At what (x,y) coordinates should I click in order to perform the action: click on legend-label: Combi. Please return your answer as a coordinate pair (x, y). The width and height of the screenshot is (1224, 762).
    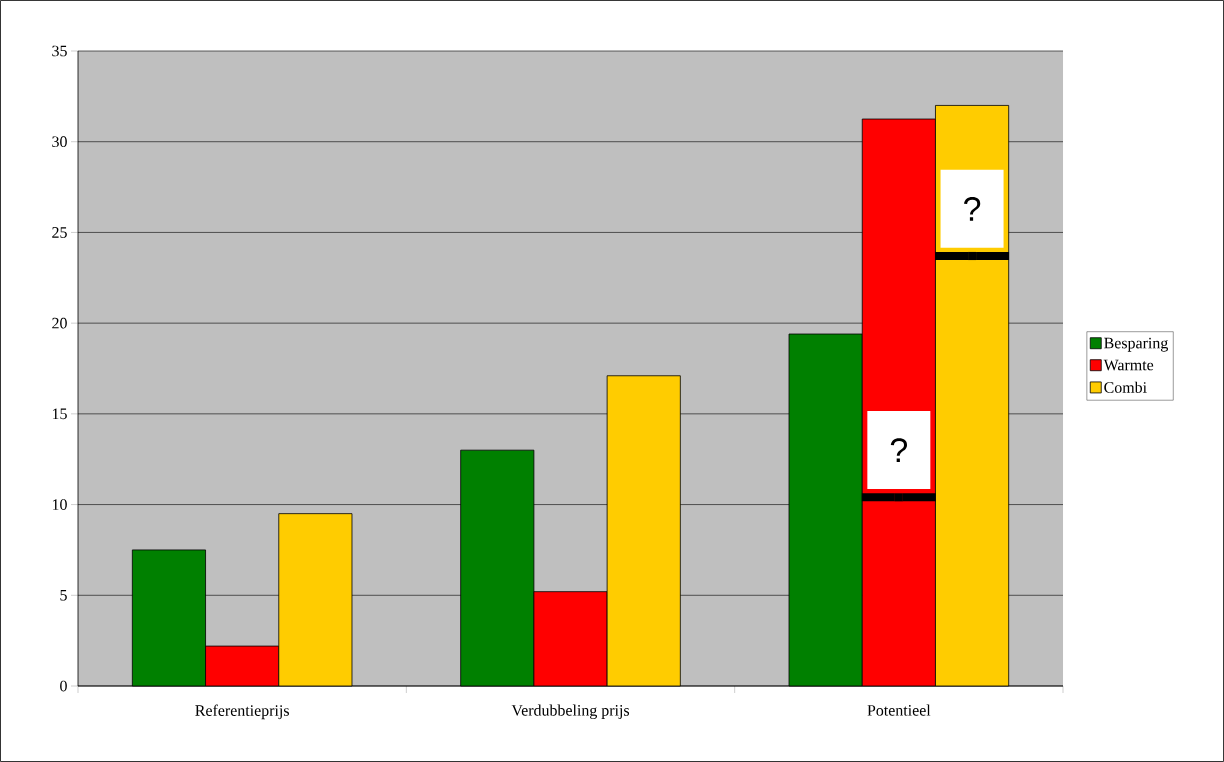
    Looking at the image, I should click on (1125, 387).